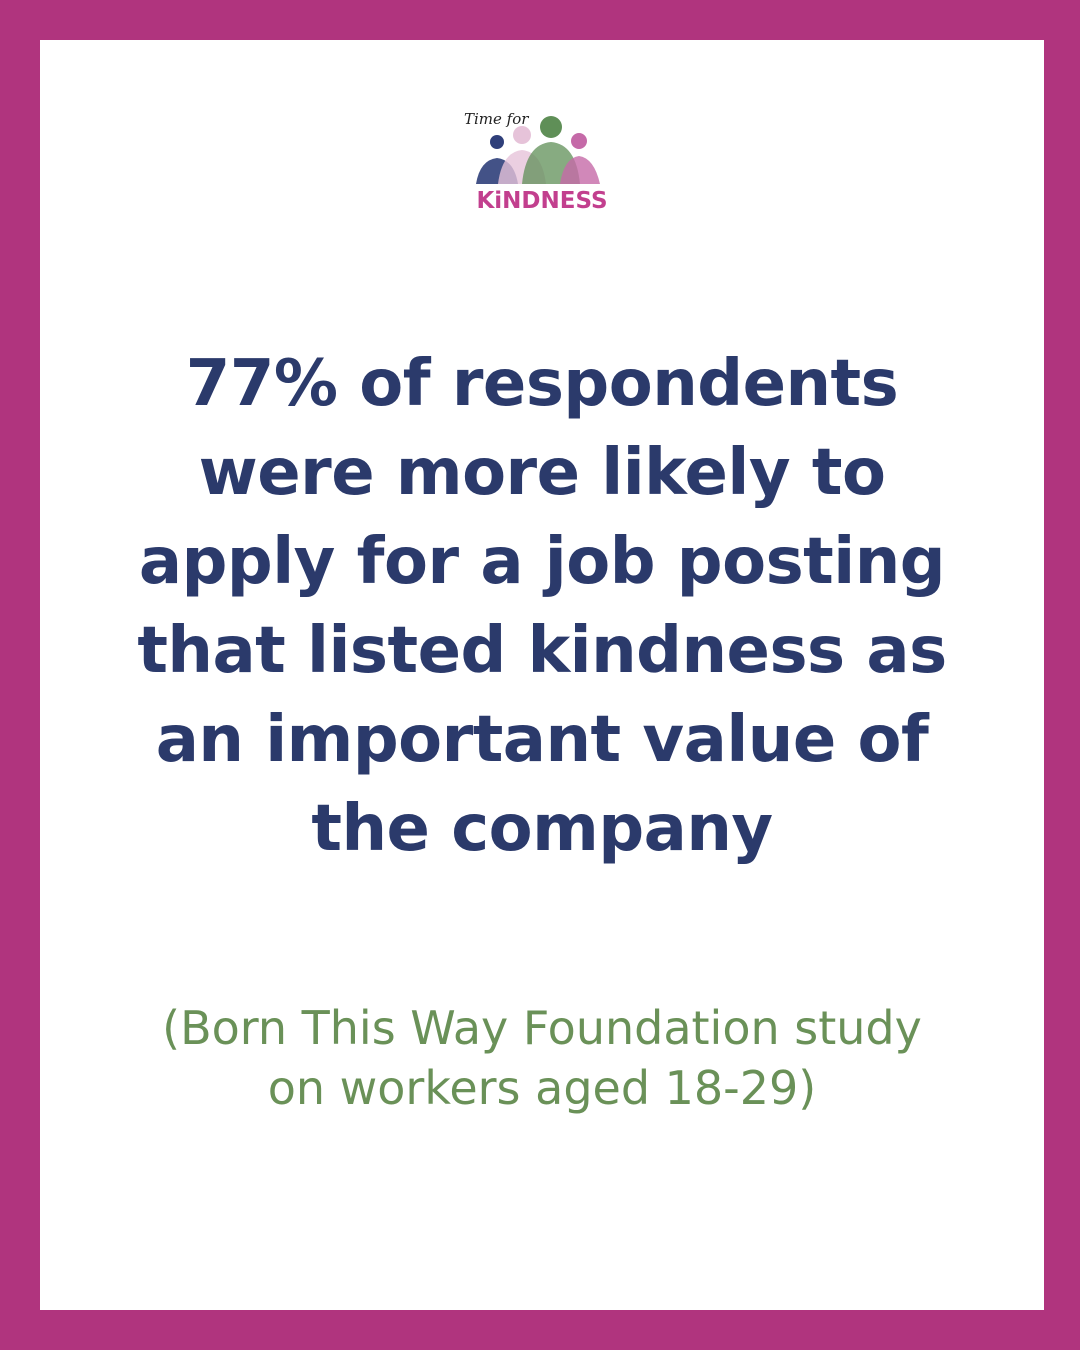 This screenshot has width=1080, height=1350. What do you see at coordinates (542, 562) in the screenshot?
I see `statement-line: apply for a job posting` at bounding box center [542, 562].